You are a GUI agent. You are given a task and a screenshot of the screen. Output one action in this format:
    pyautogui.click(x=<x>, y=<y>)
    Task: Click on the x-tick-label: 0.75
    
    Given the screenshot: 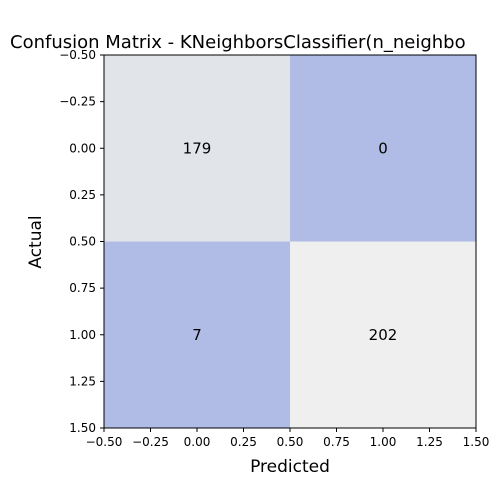 What is the action you would take?
    pyautogui.click(x=336, y=442)
    